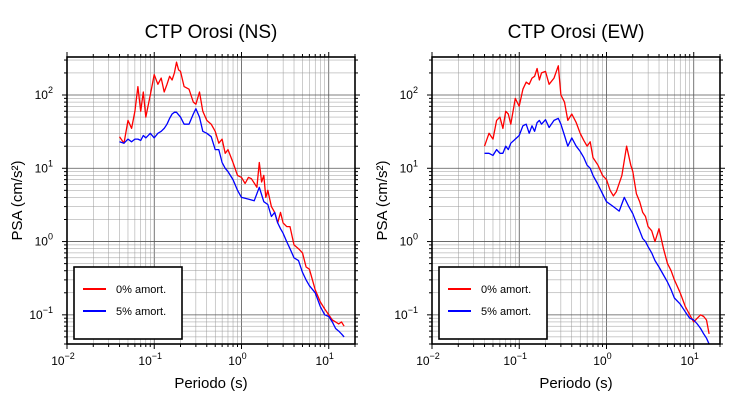 The width and height of the screenshot is (730, 400). I want to click on chart-title: CTP Orosi (EW), so click(576, 32).